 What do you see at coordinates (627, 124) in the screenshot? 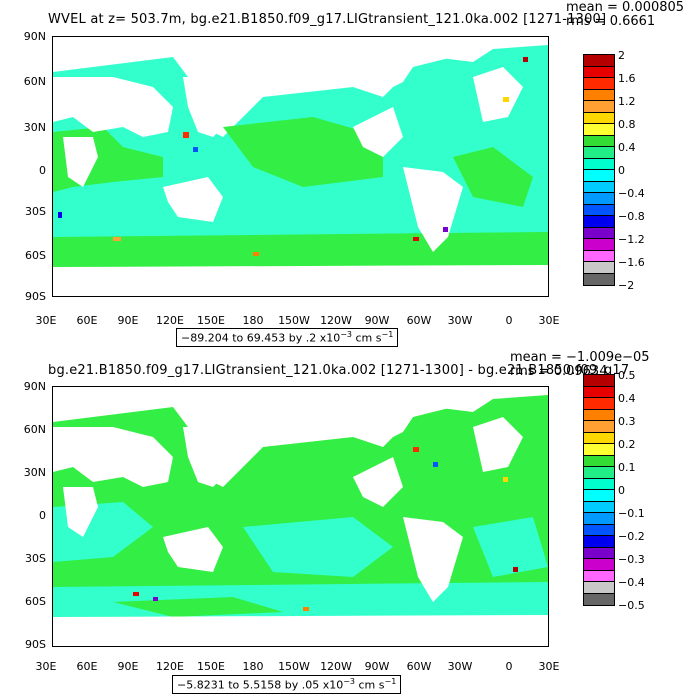
I see `colorbar-label: 0.8` at bounding box center [627, 124].